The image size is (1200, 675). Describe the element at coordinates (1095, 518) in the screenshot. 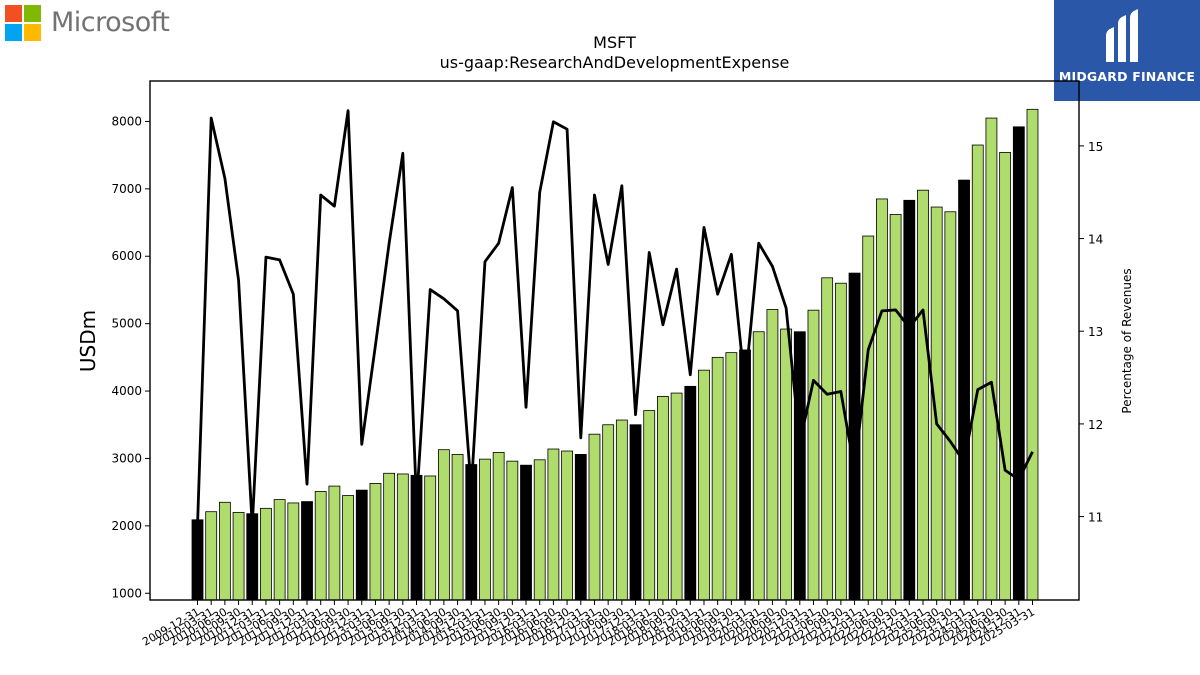

I see `y2-tick-label: 11` at that location.